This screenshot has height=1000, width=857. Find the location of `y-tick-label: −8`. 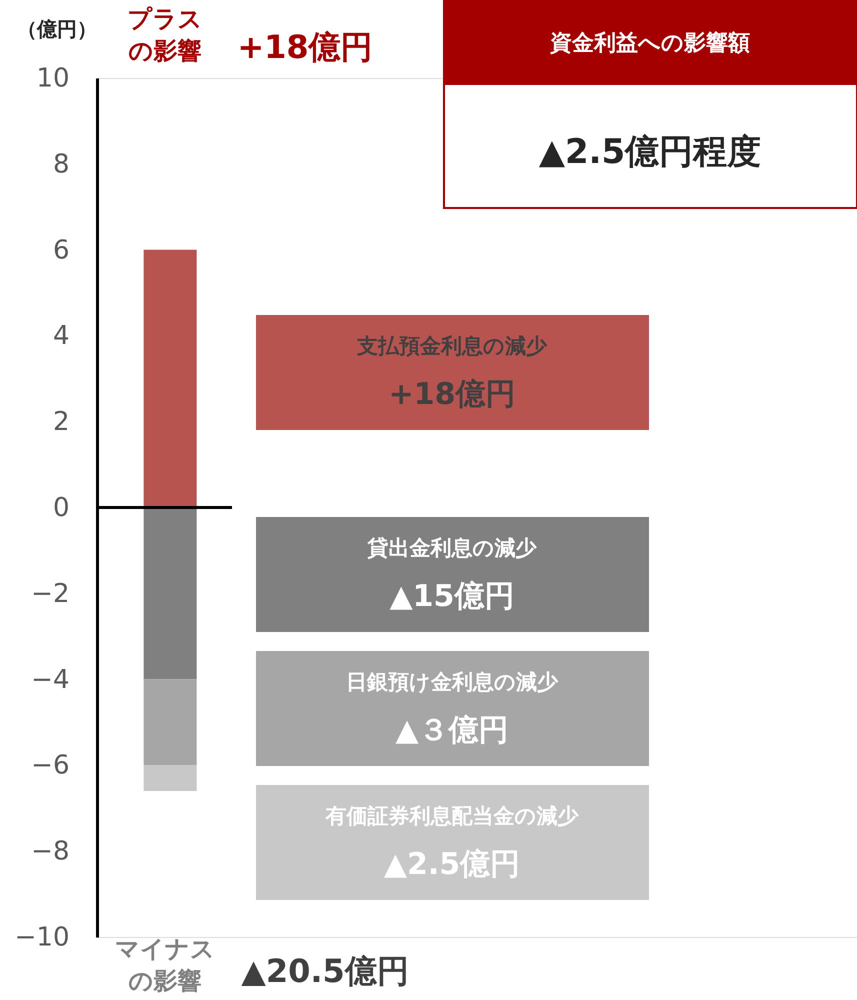

y-tick-label: −8 is located at coordinates (50, 851).